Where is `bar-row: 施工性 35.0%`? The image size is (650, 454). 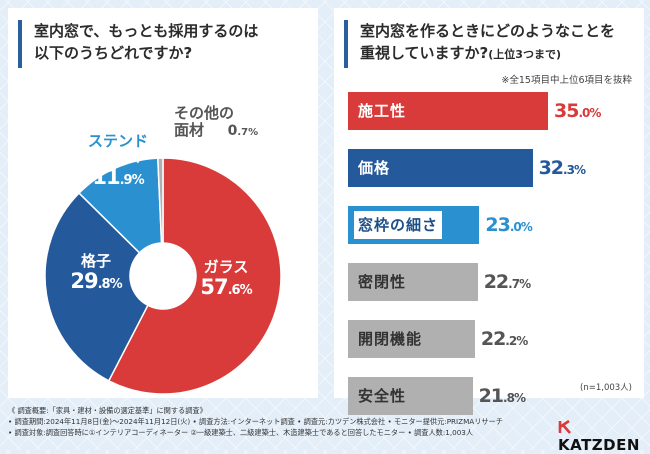 bar-row: 施工性 35.0% is located at coordinates (493, 111).